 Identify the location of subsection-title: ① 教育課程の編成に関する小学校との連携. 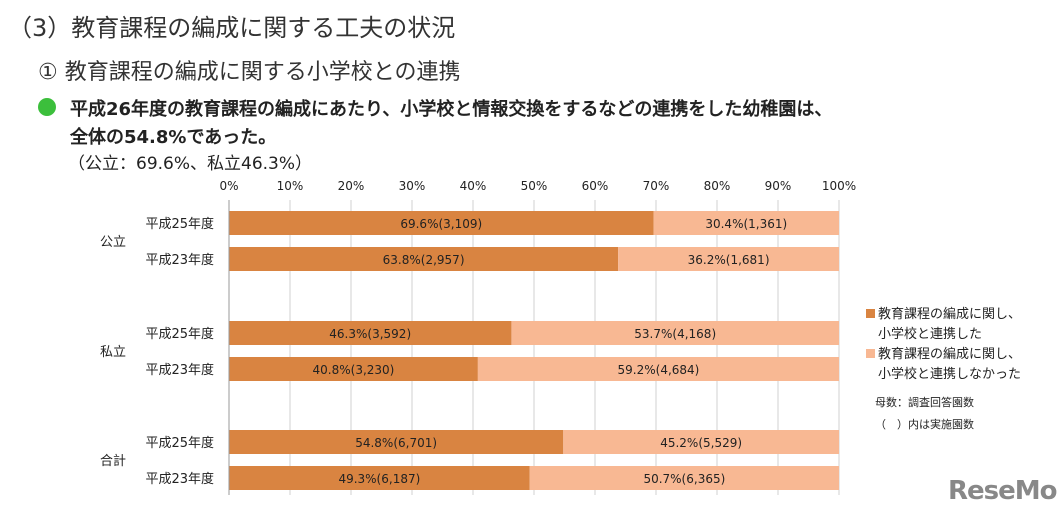
(249, 72).